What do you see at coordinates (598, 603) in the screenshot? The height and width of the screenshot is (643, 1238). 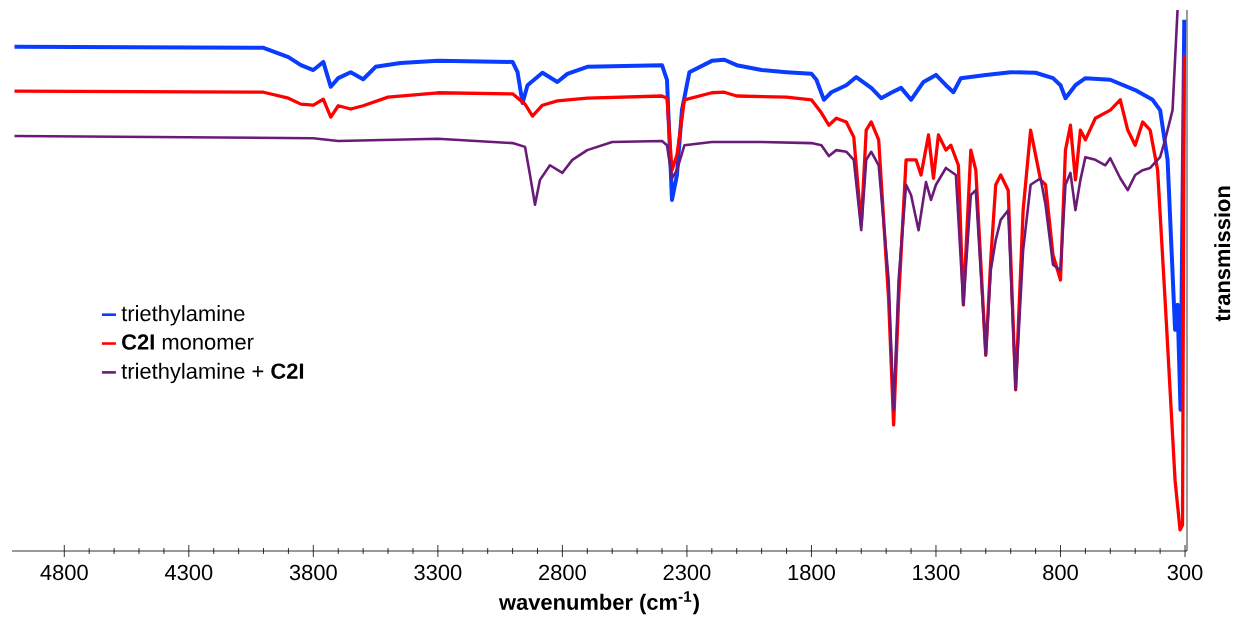 I see `x-axis-title: wavenumber (cm$^{-1}$)` at bounding box center [598, 603].